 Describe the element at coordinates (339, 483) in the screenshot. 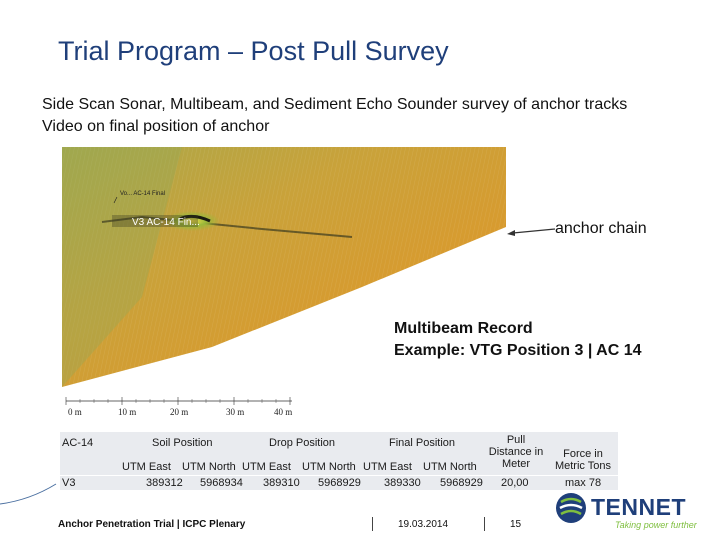

I see `row-drop-north: 5968929` at that location.